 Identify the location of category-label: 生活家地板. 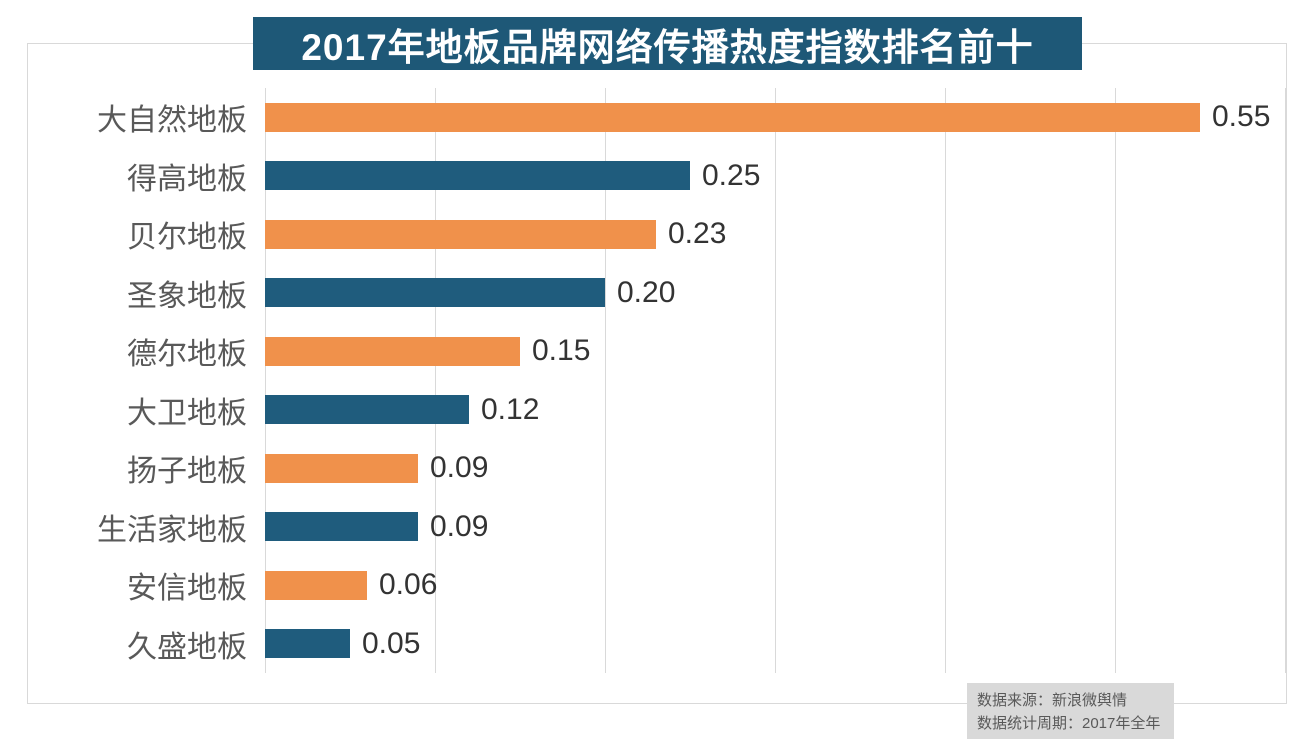
(172, 530).